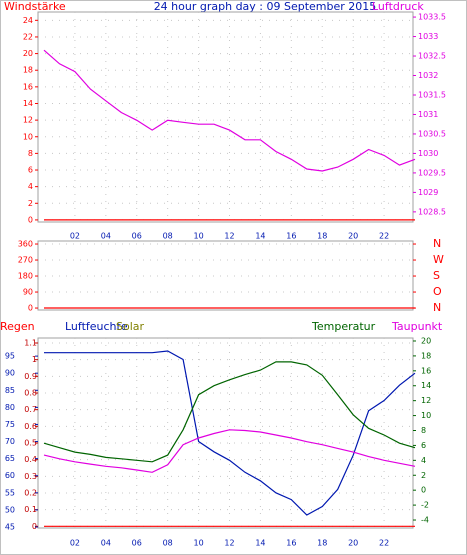  I want to click on y-tick-label: 14, so click(28, 103).